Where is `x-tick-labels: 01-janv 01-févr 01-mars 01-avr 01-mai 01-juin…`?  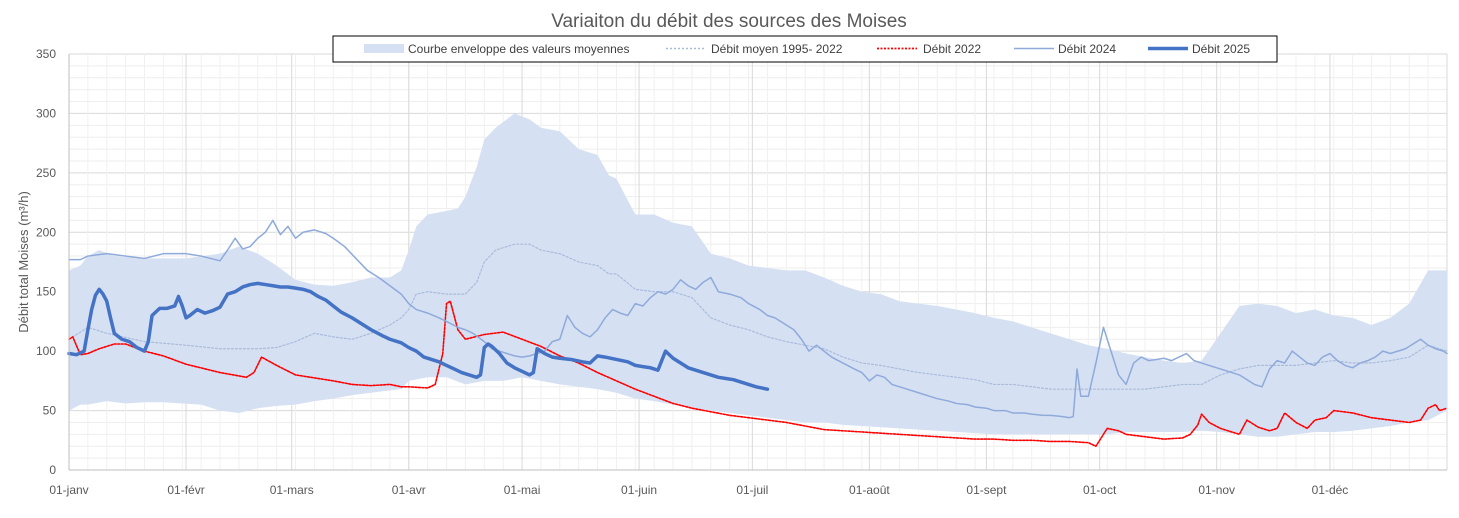 x-tick-labels: 01-janv 01-févr 01-mars 01-avr 01-mai 01-juin… is located at coordinates (698, 490).